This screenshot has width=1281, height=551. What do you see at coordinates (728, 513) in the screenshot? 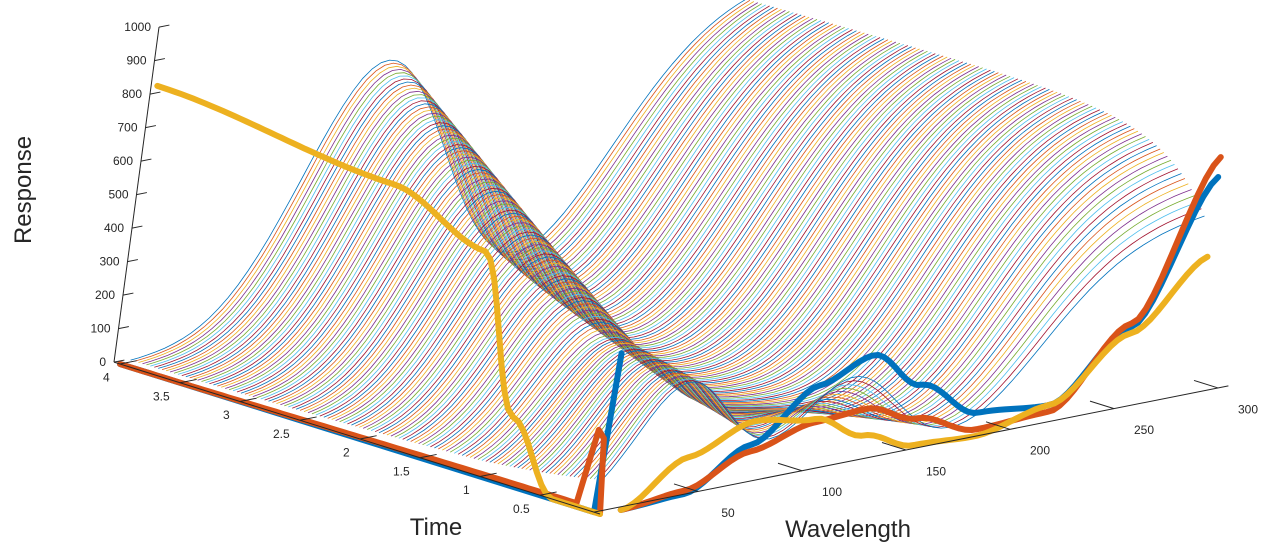
I see `x-tick-label: 50` at bounding box center [728, 513].